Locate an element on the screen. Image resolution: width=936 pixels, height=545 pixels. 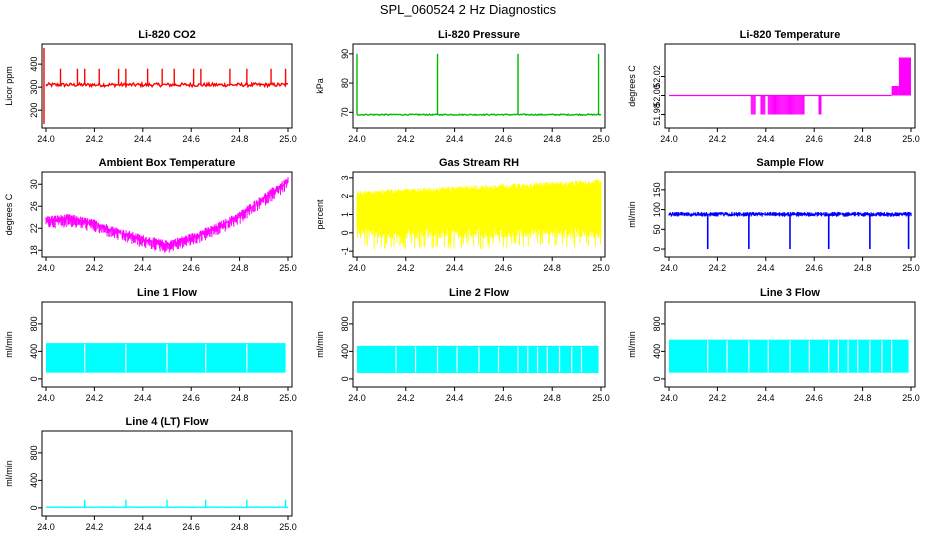
y-tick-label: 52.02 is located at coordinates (657, 76).